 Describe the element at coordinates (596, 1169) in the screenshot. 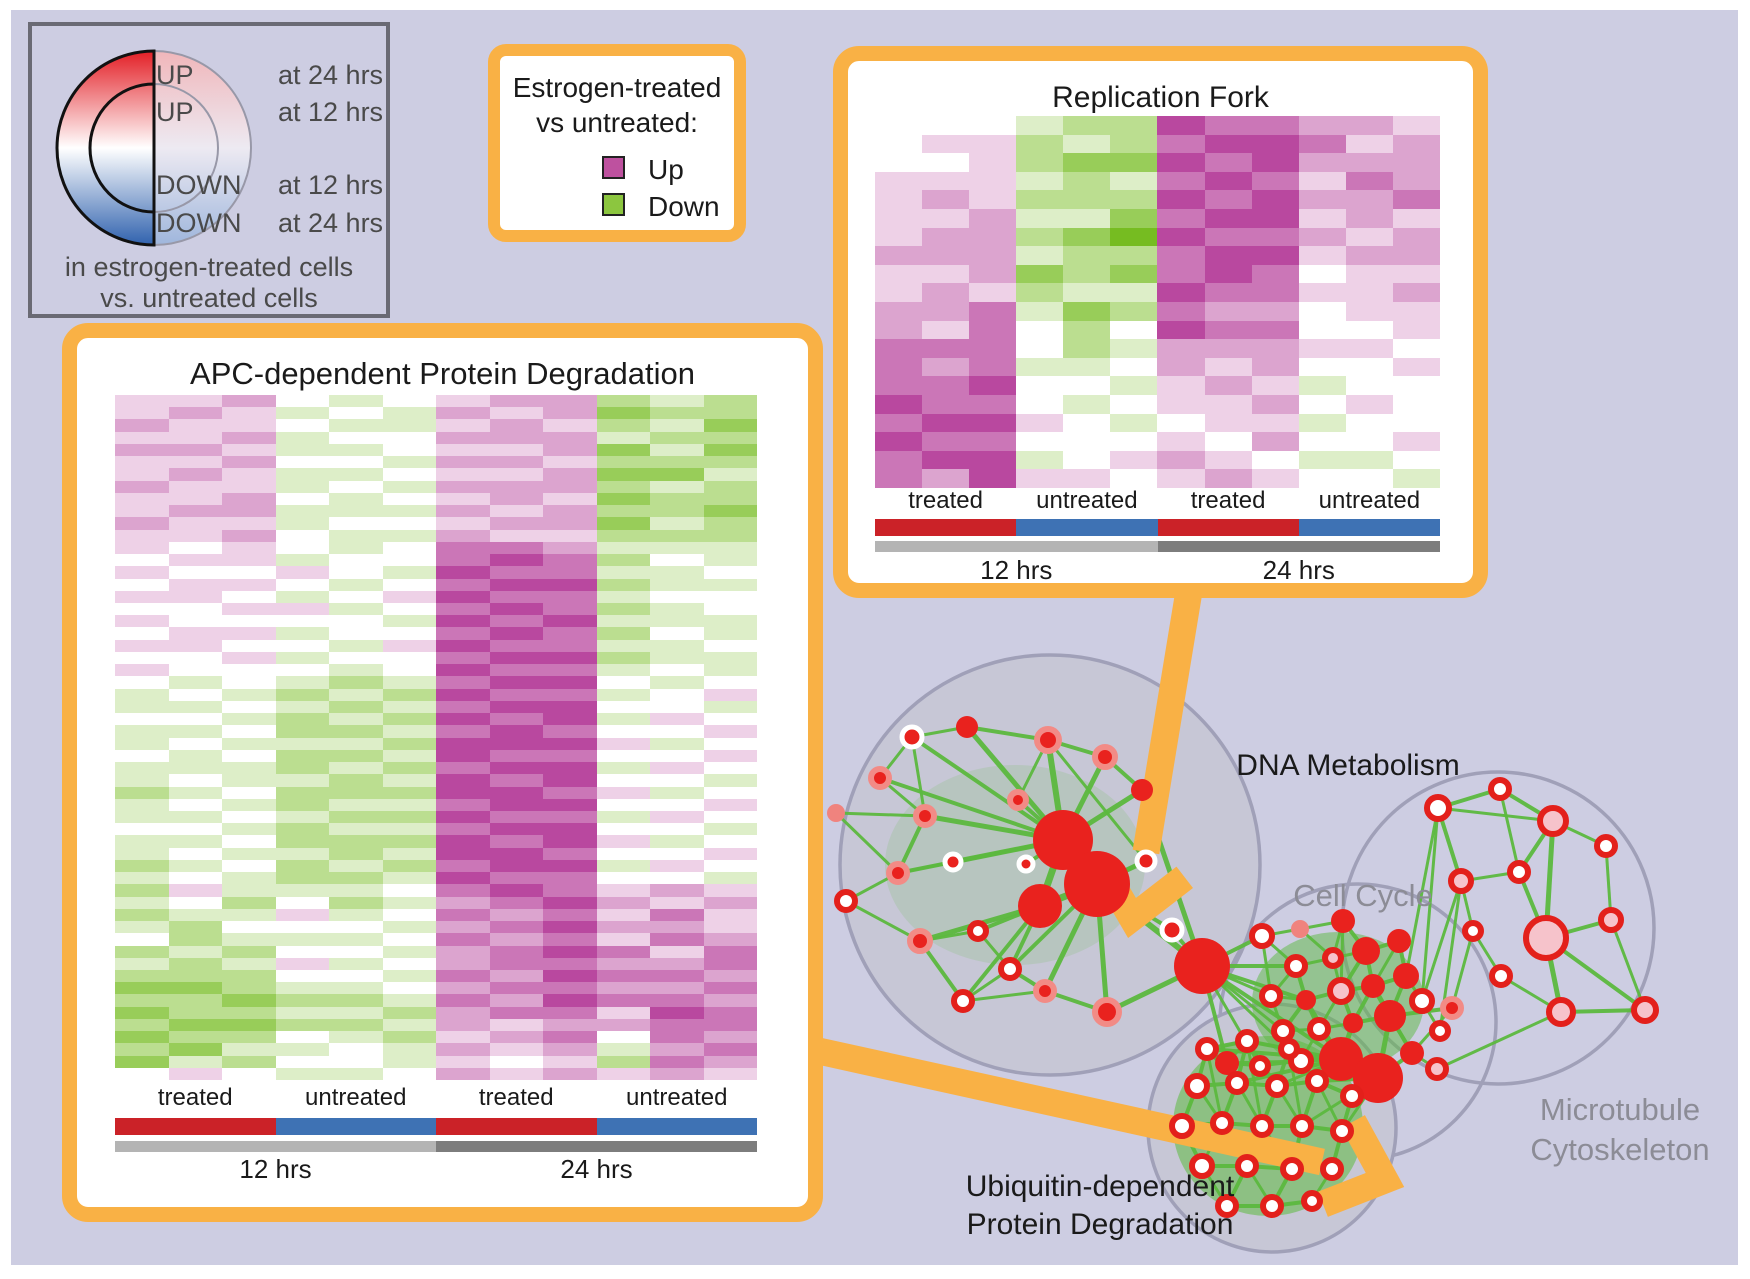

I see `time-label-24hrs: 24 hrs` at that location.